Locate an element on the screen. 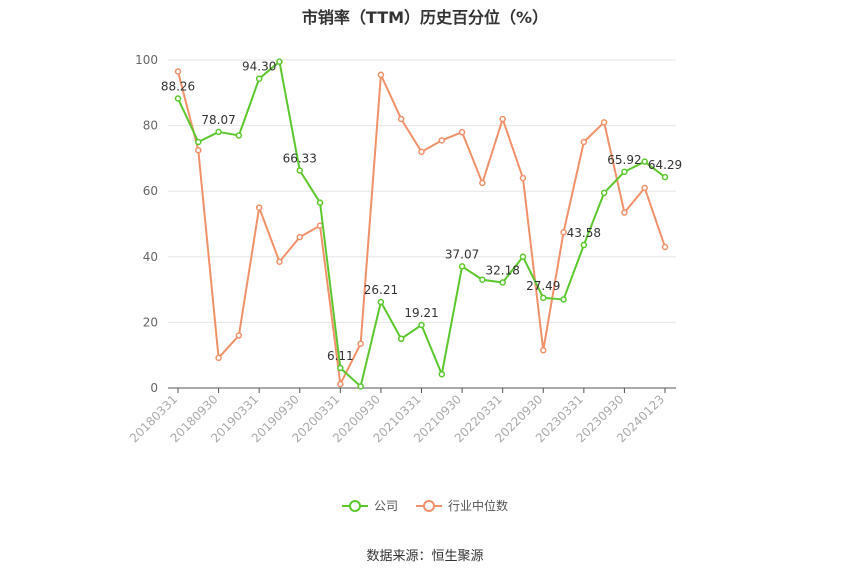 Image resolution: width=850 pixels, height=574 pixels. y-axis-ticks: 0 20 40 60 80 100 is located at coordinates (146, 224).